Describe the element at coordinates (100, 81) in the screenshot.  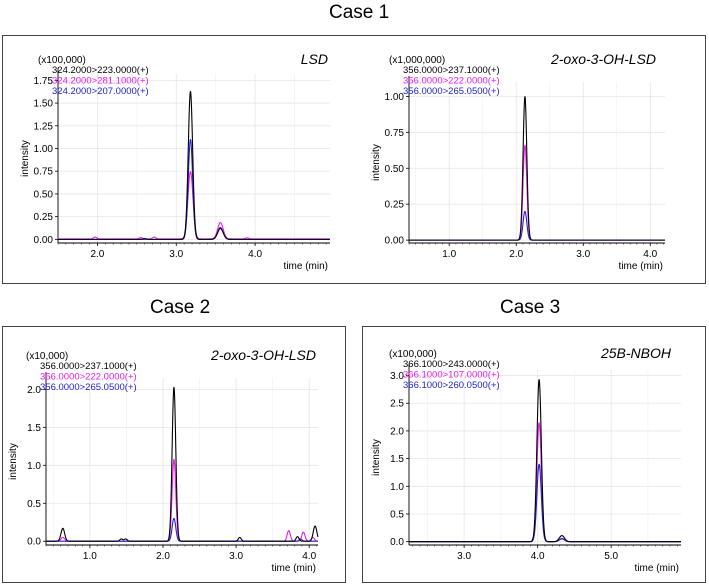
I see `legend-entry: 324.2000>281.1000(+)` at that location.